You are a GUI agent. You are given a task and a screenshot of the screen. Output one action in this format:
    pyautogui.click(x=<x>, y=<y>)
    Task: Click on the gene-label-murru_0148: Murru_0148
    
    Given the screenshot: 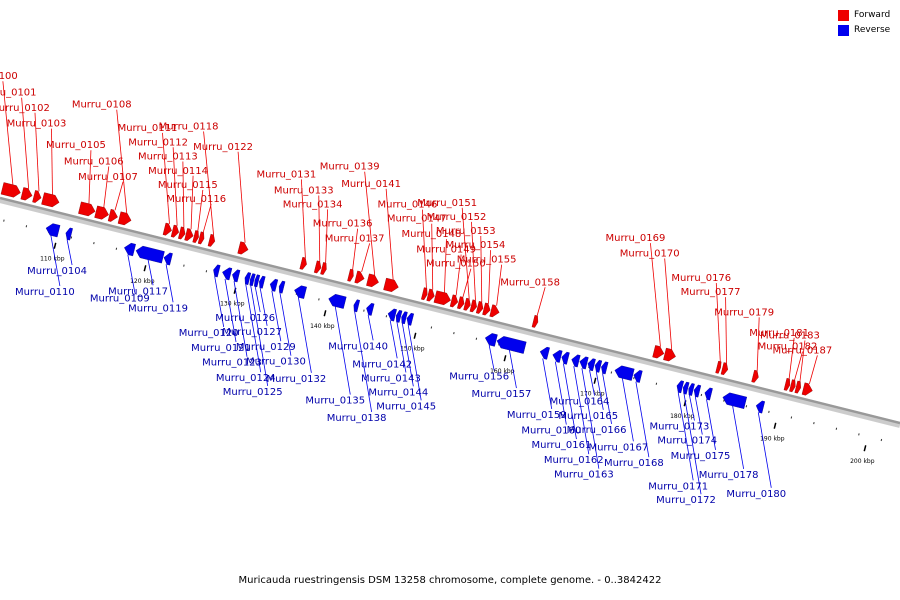 What is the action you would take?
    pyautogui.click(x=432, y=234)
    